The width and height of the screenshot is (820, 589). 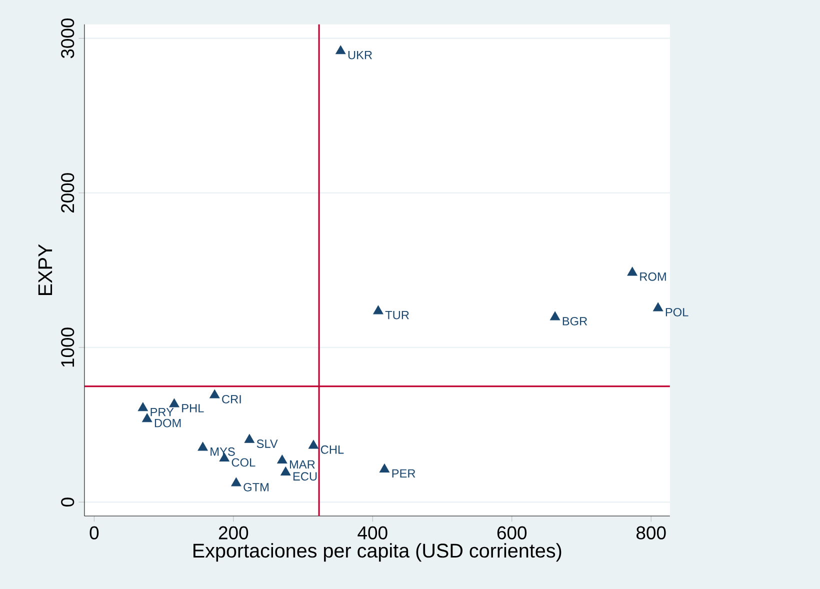 What do you see at coordinates (193, 408) in the screenshot?
I see `annotation: PHL` at bounding box center [193, 408].